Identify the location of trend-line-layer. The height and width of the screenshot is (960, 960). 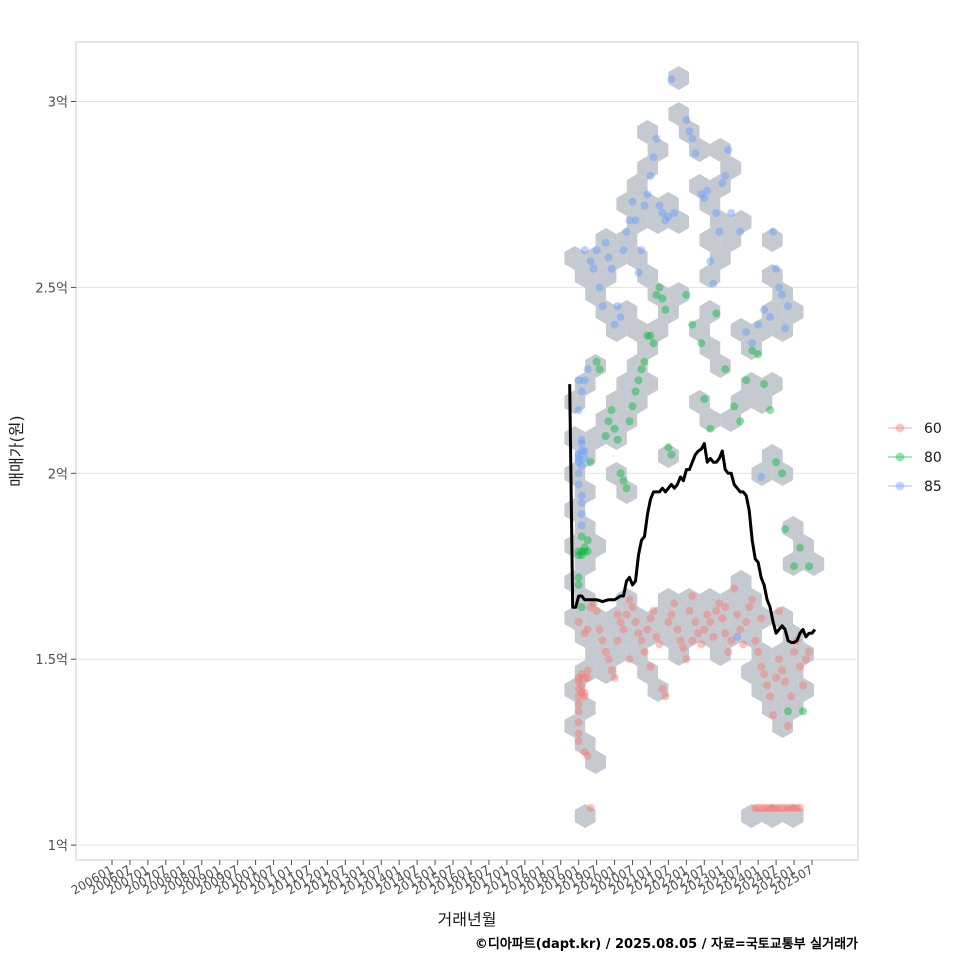
(692, 514).